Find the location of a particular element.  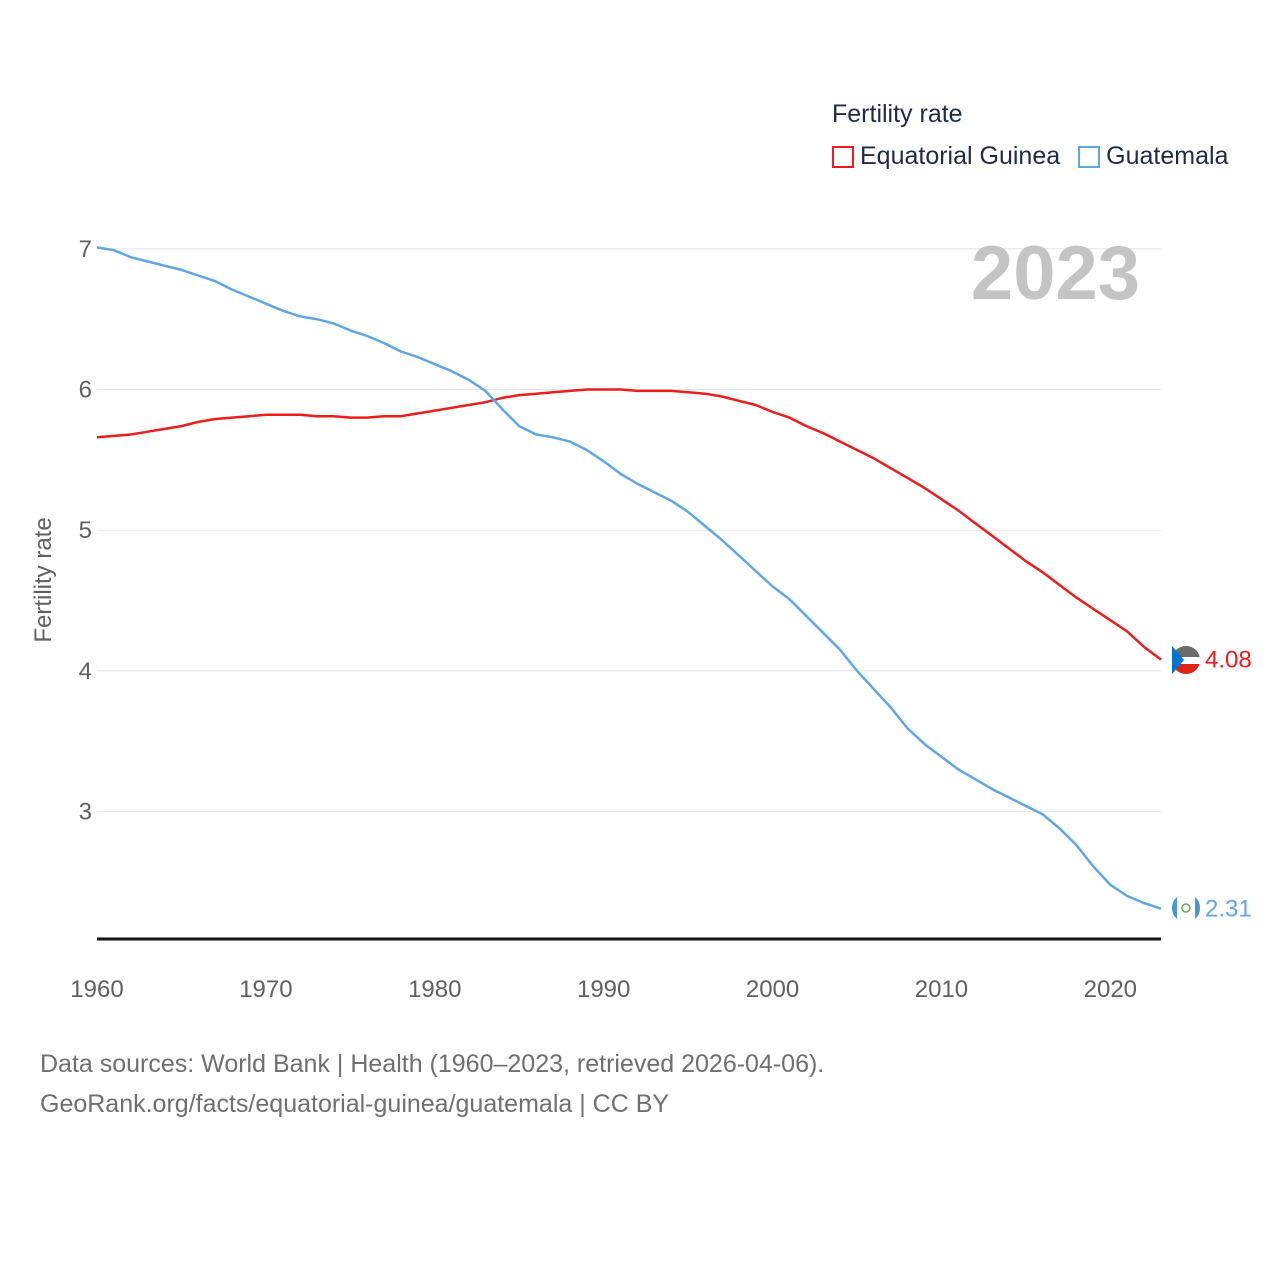

legend-item-guatemala: Guatemala is located at coordinates (1153, 156).